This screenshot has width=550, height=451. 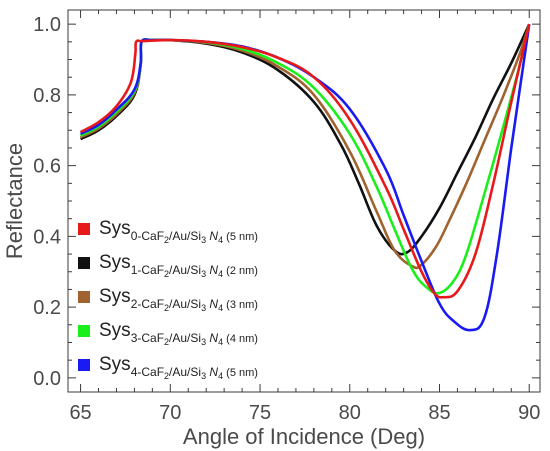 I want to click on legend-label: Sys3-CaF2/Au/Si3 N4 (4 nm), so click(x=178, y=333).